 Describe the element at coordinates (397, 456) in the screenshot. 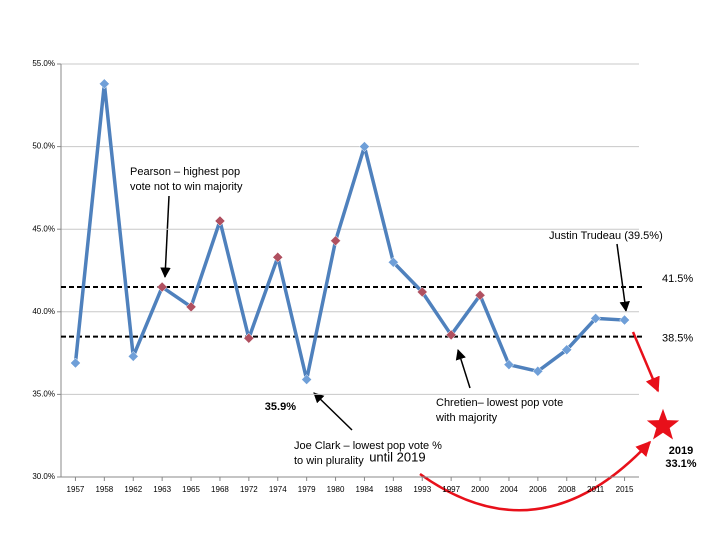

I see `annotation-highlight: until 2019` at that location.